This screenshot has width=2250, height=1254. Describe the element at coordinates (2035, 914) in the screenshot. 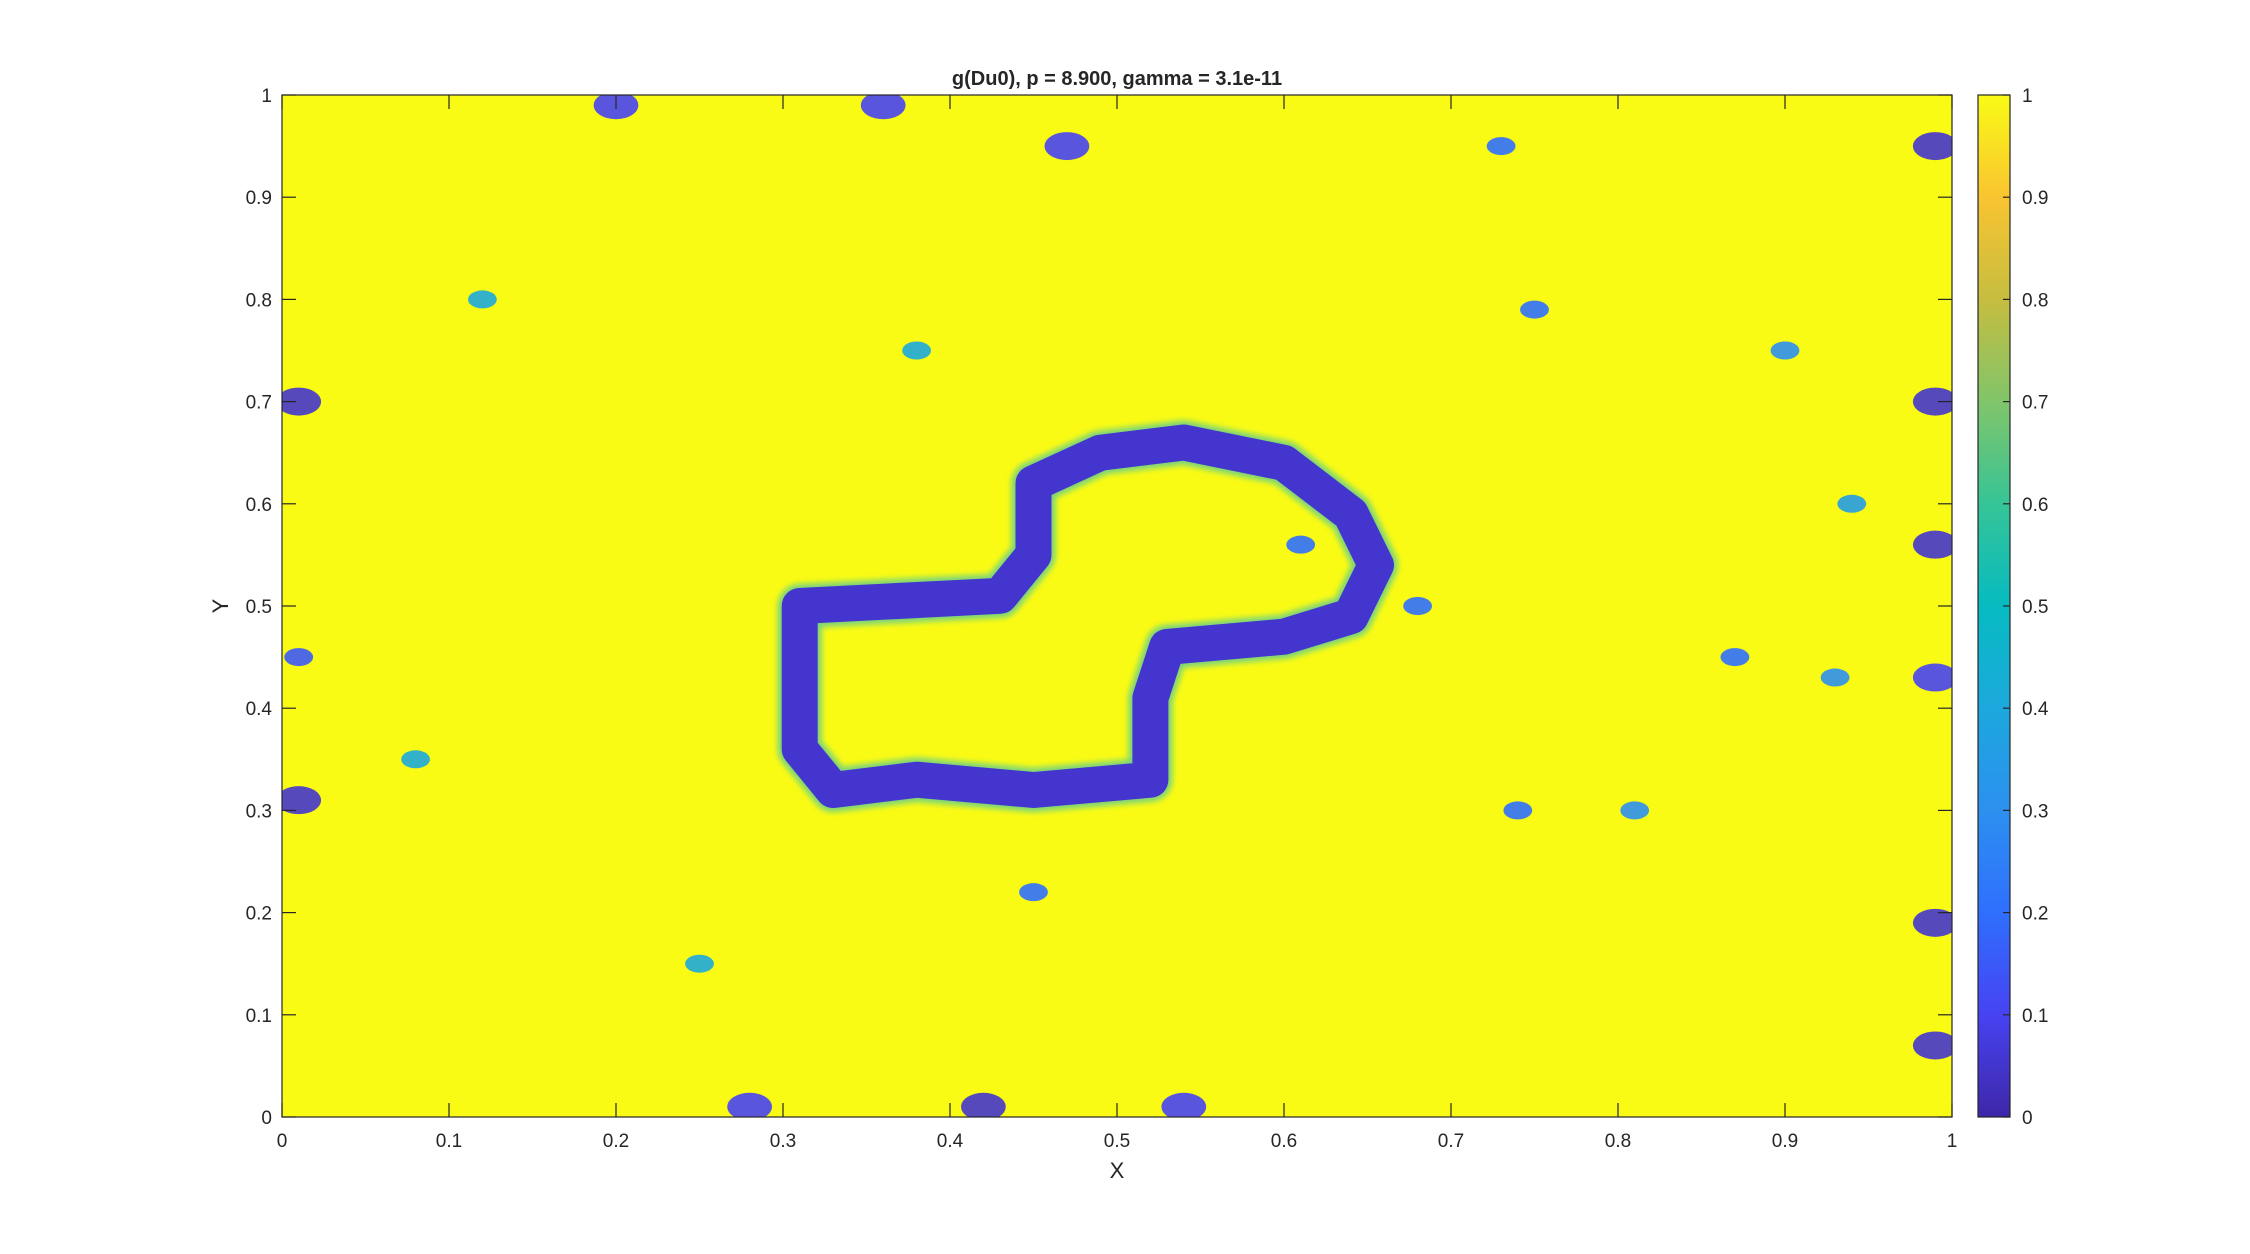

I see `colorbar-tick-label: 0.2` at that location.